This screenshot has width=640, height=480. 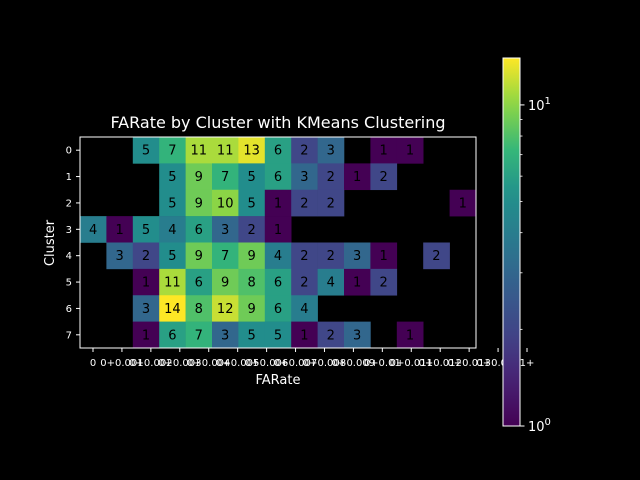 I want to click on y-tick-label: 4, so click(x=69, y=256).